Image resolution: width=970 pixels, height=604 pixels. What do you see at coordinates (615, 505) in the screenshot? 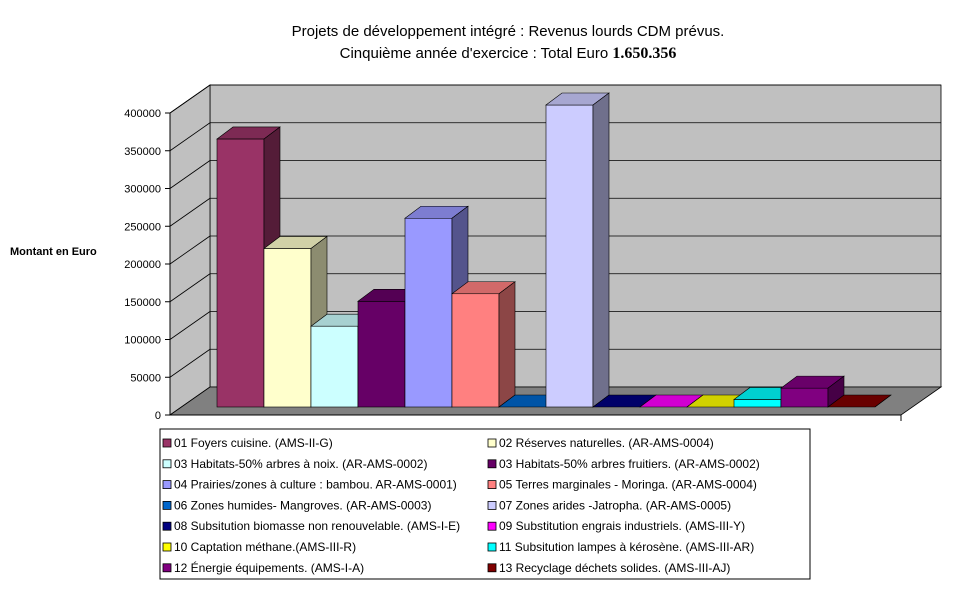
I see `legend-label: 07 Zones arides -Jatropha. (AR-AMS-0005)` at bounding box center [615, 505].